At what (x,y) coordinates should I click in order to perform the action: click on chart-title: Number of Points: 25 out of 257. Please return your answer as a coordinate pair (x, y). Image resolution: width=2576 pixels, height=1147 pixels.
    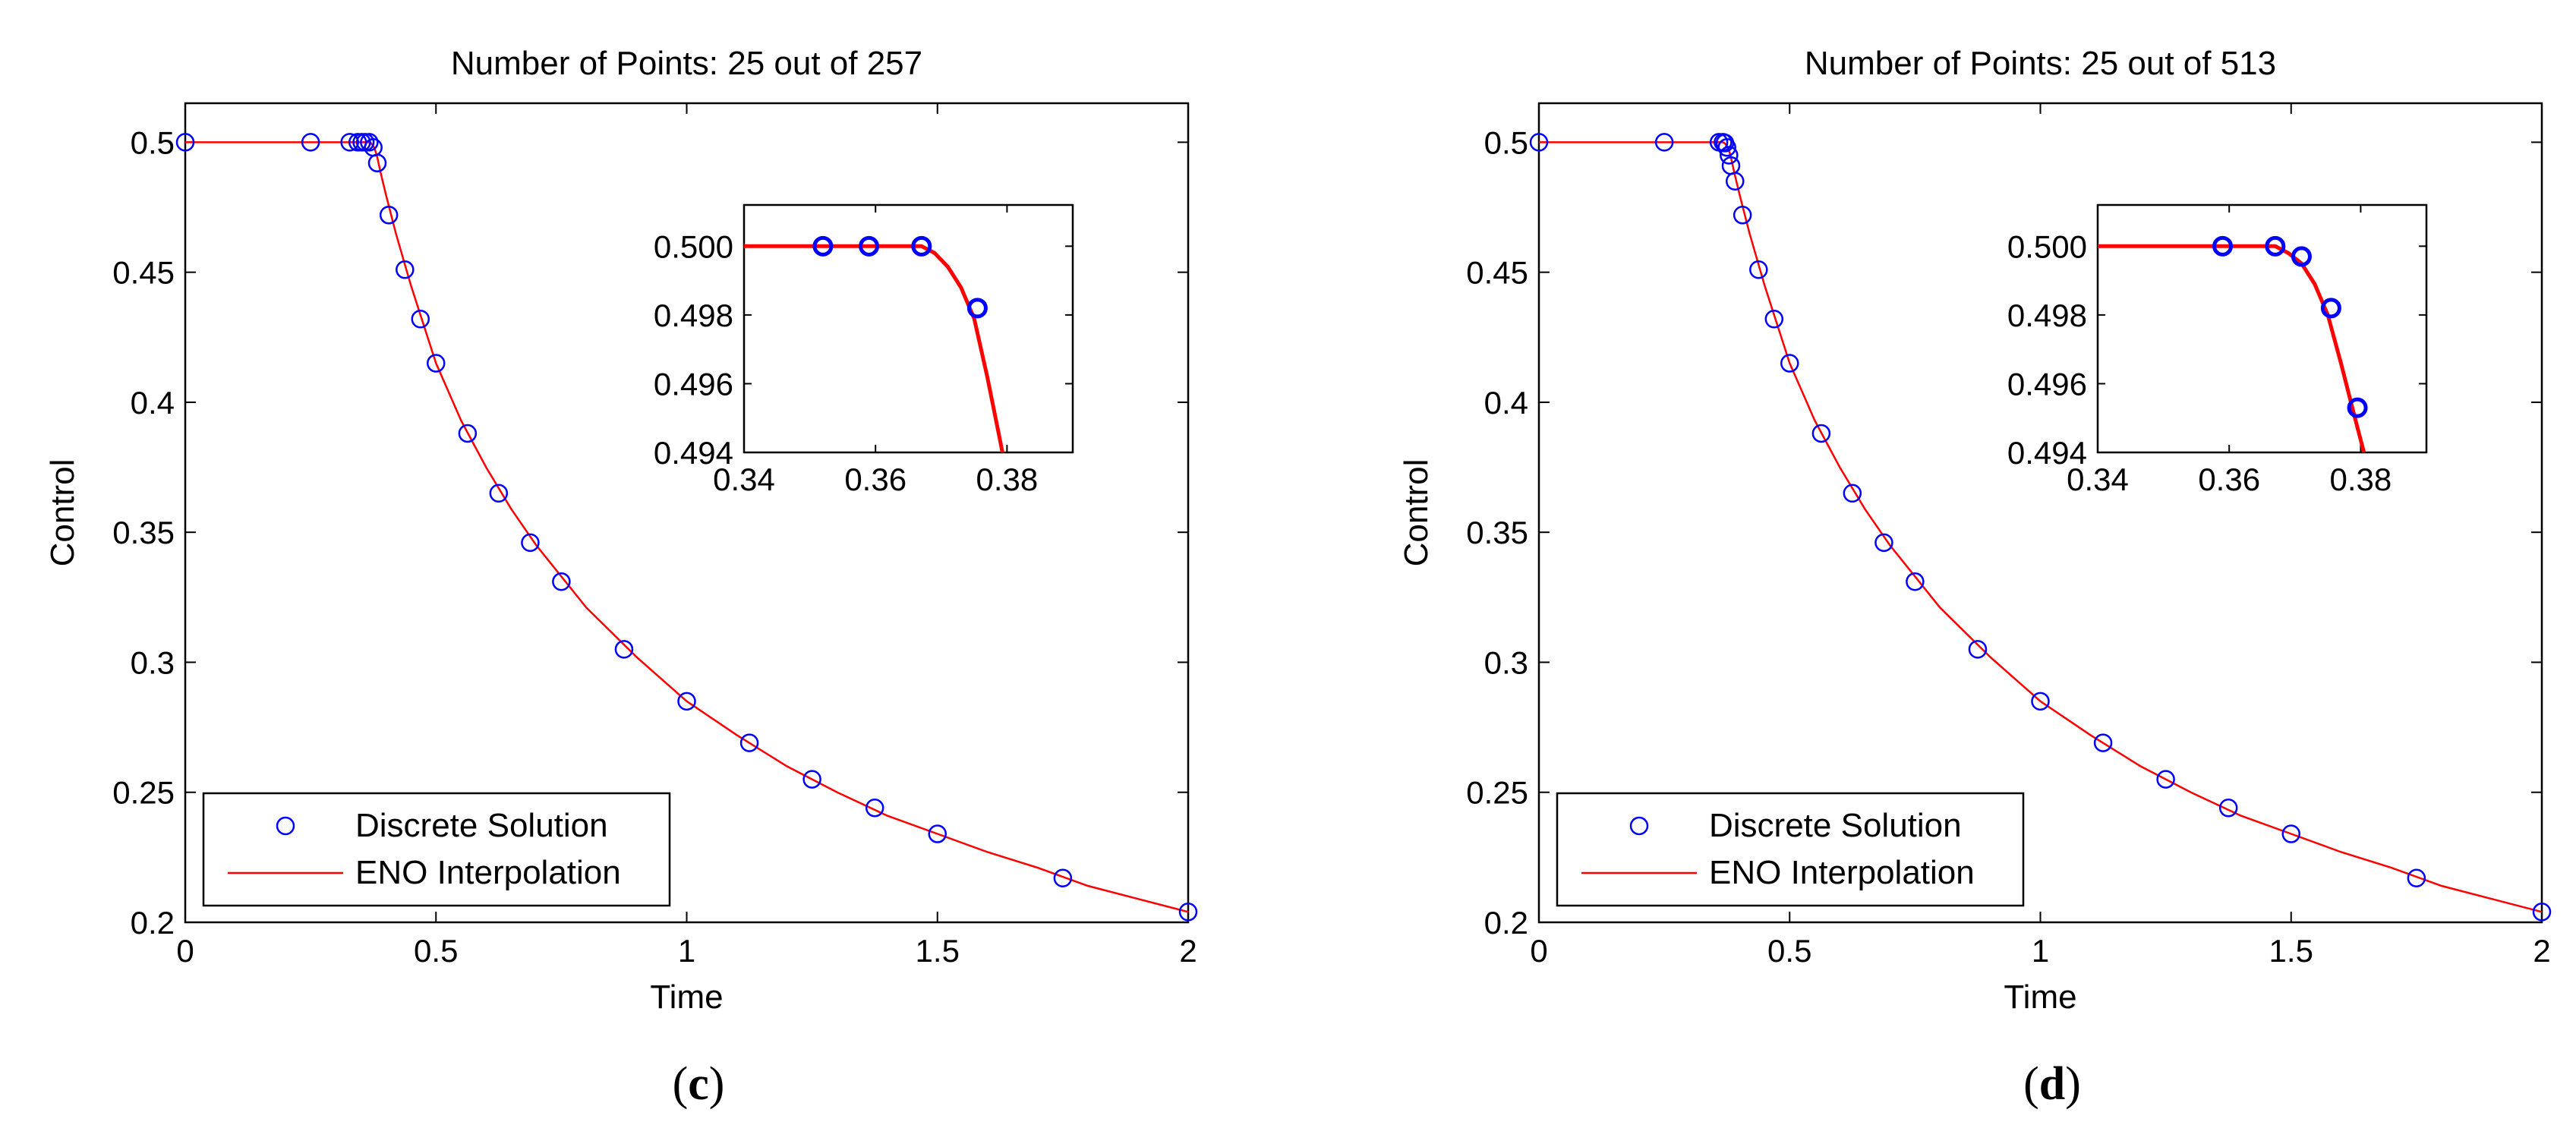
    Looking at the image, I should click on (686, 63).